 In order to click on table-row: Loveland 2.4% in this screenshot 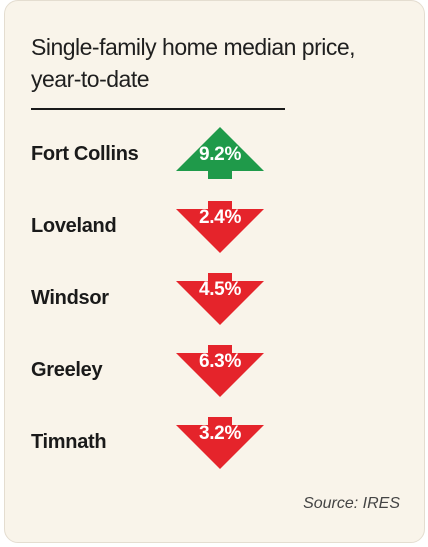, I will do `click(214, 227)`.